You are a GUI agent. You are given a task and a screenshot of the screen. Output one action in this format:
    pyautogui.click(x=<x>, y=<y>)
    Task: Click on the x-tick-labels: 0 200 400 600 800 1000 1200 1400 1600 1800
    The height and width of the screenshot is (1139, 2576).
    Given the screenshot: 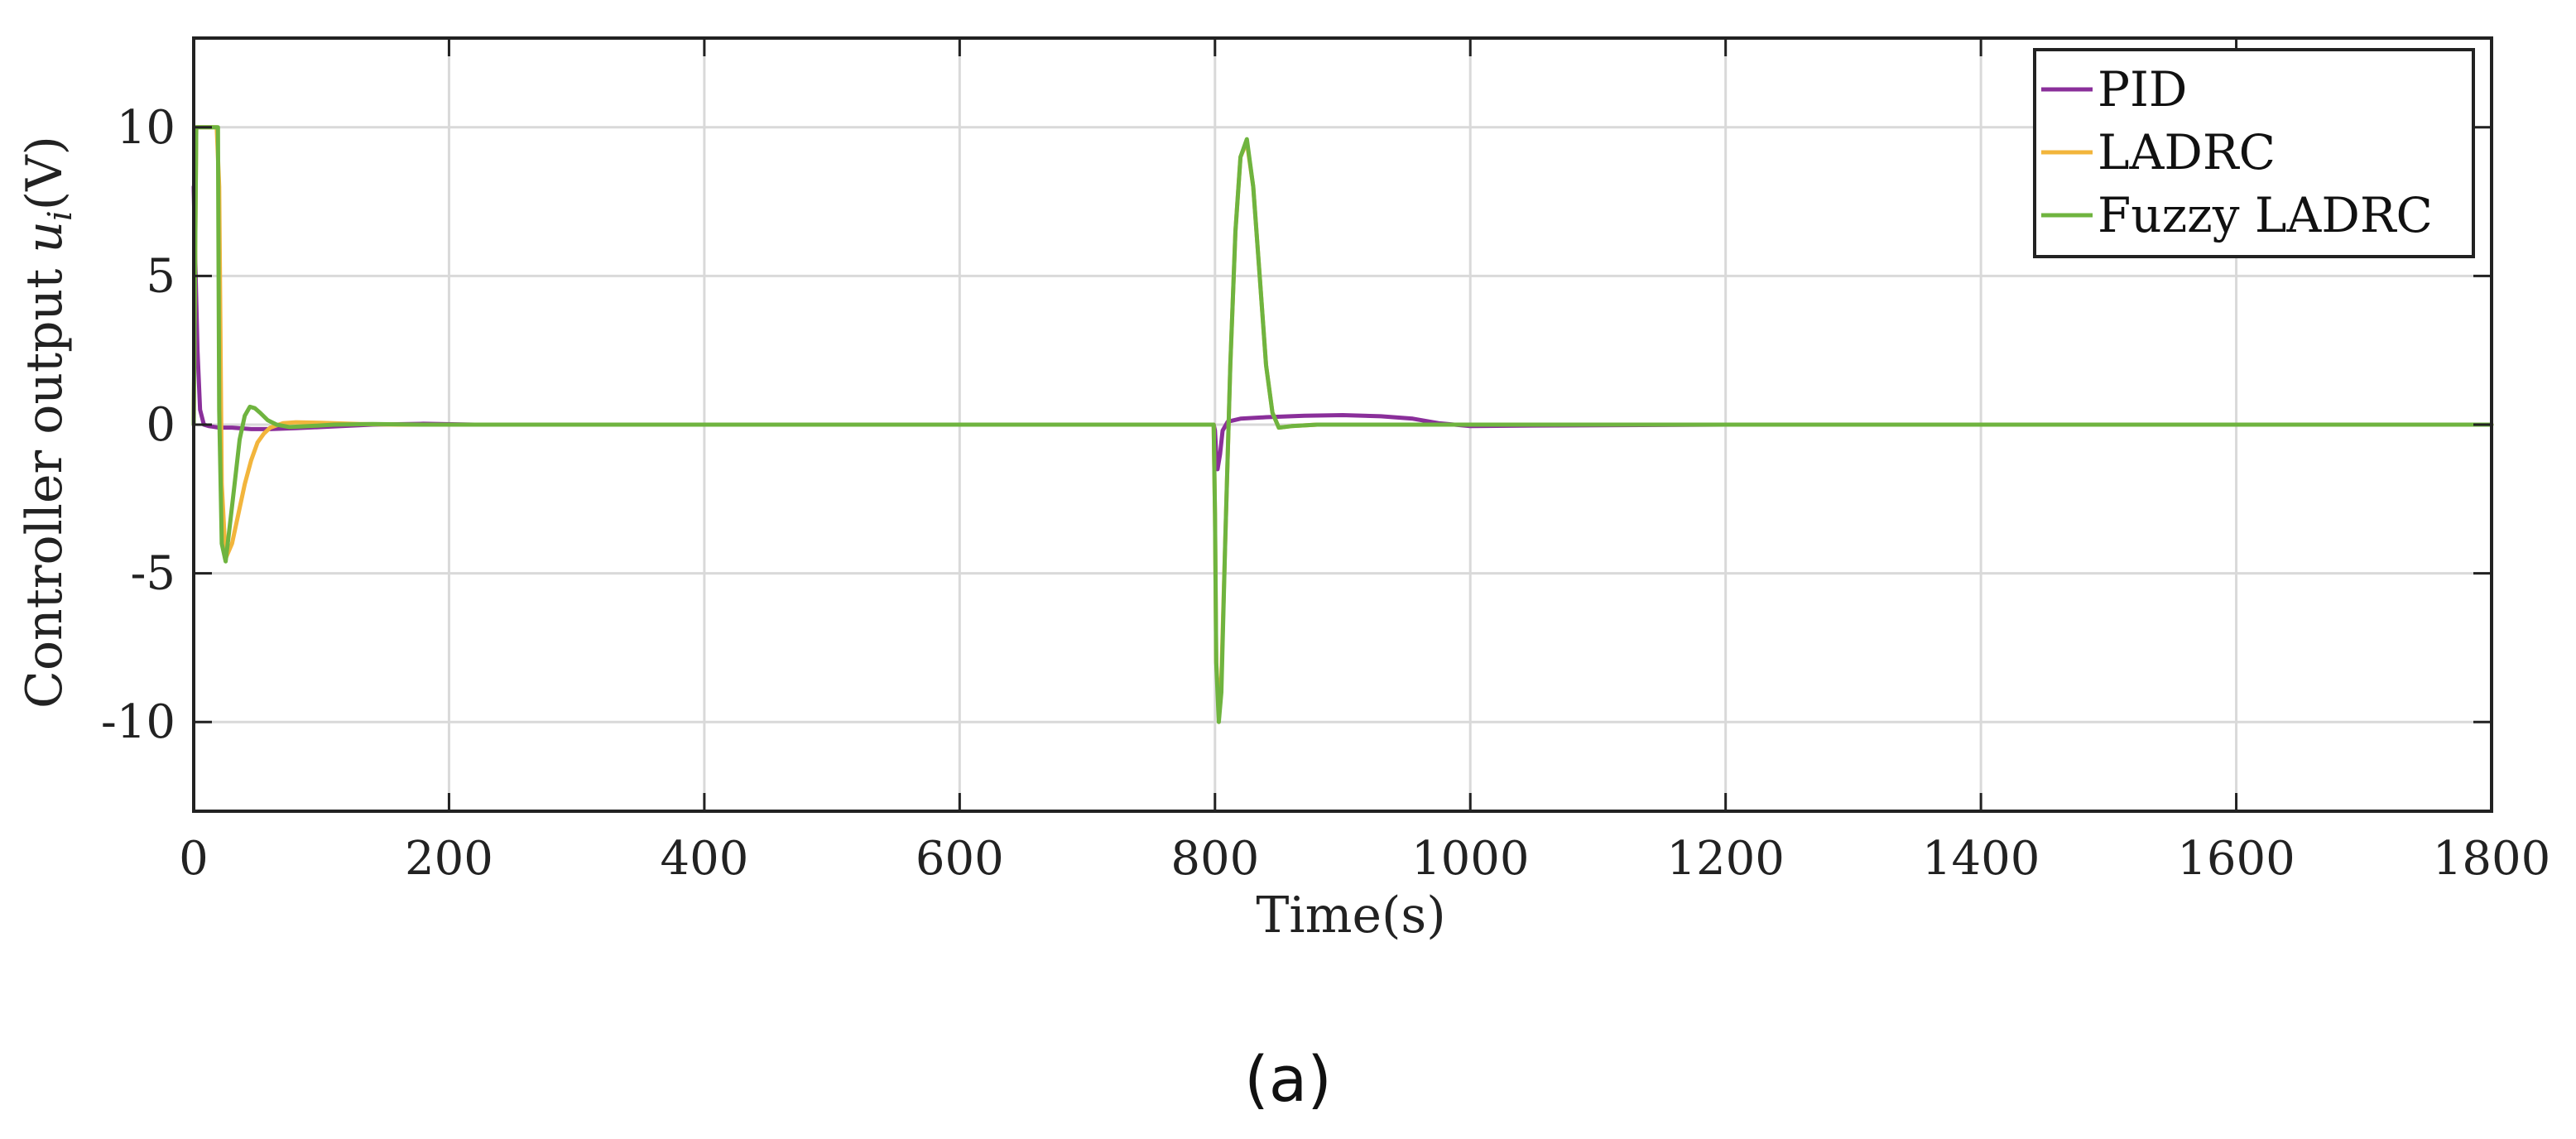 What is the action you would take?
    pyautogui.click(x=1364, y=859)
    